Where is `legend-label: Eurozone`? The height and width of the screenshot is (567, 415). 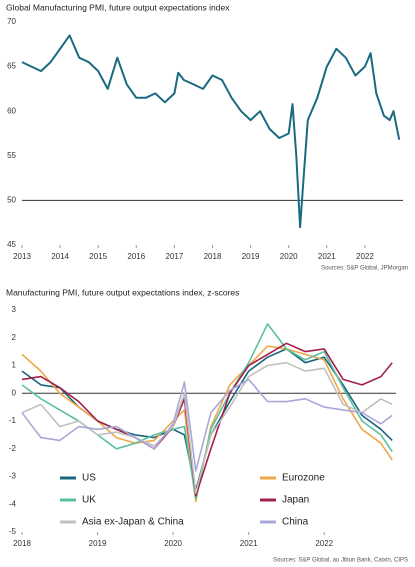
legend-label: Eurozone is located at coordinates (303, 478).